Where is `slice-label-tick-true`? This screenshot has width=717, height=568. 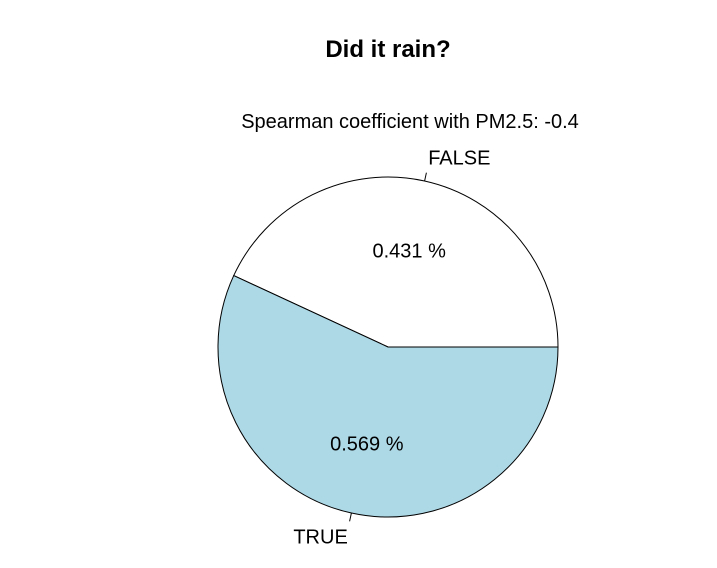
slice-label-tick-true is located at coordinates (350, 517).